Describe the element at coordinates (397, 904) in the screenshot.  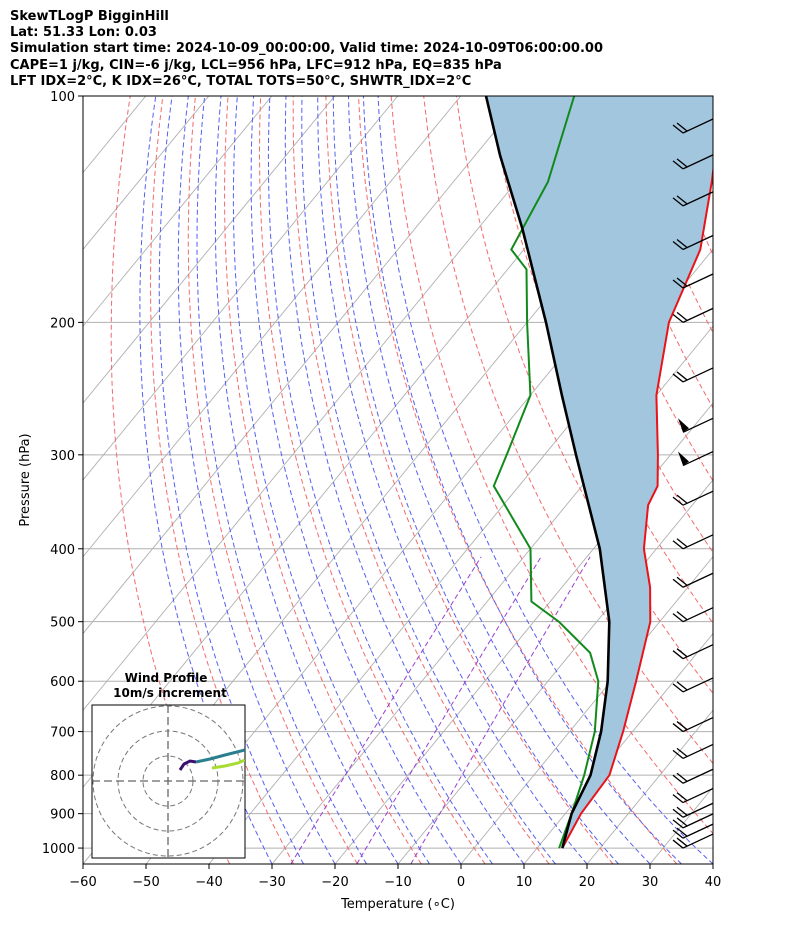
I see `x-axis-label: Temperature (∘C)` at that location.